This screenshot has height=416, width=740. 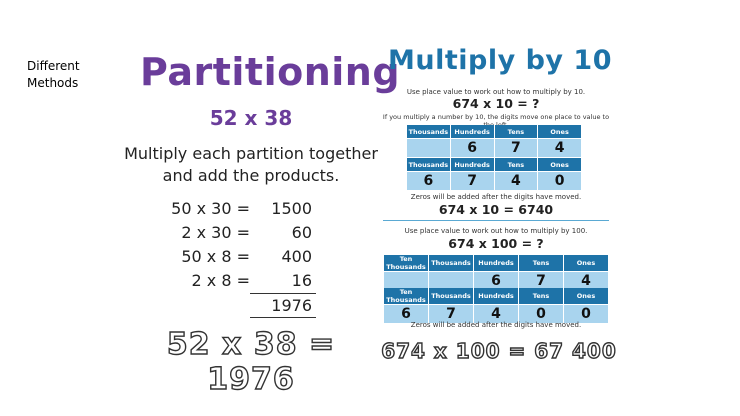 I want to click on partition-row-3: 50 x 8 = 400, so click(x=230, y=258).